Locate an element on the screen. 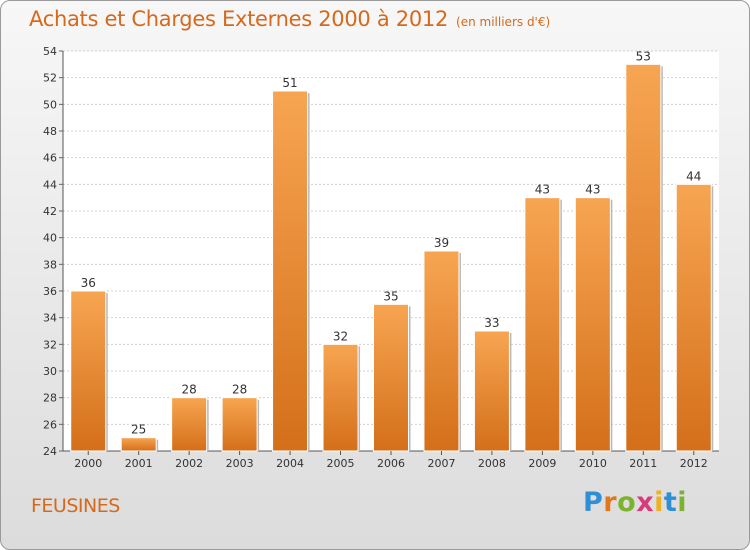  logo-letter: r is located at coordinates (610, 502).